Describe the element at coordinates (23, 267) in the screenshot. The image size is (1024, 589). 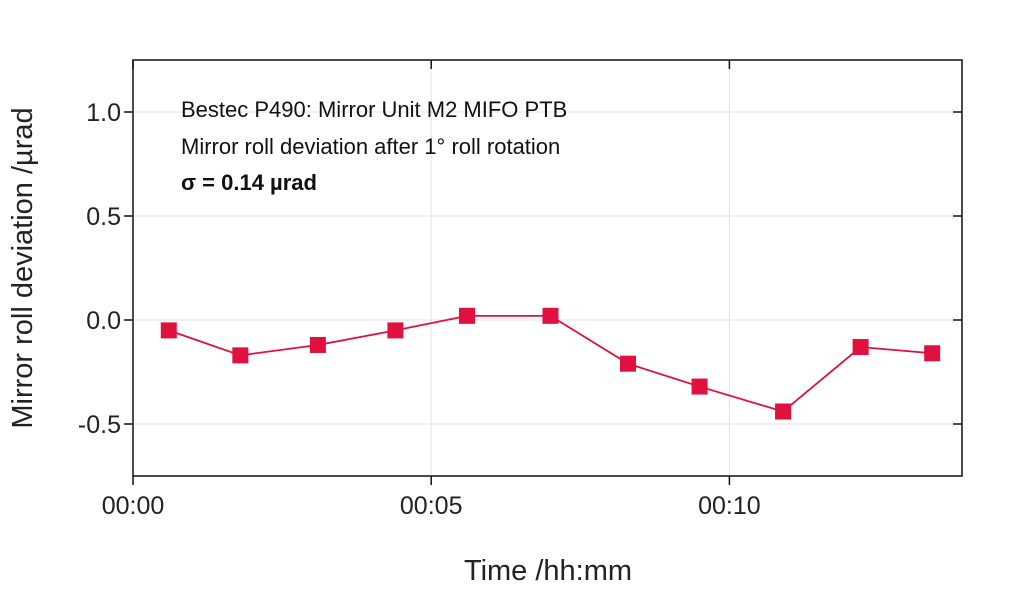
I see `y-axis-title: Mirror roll deviation /µrad` at that location.